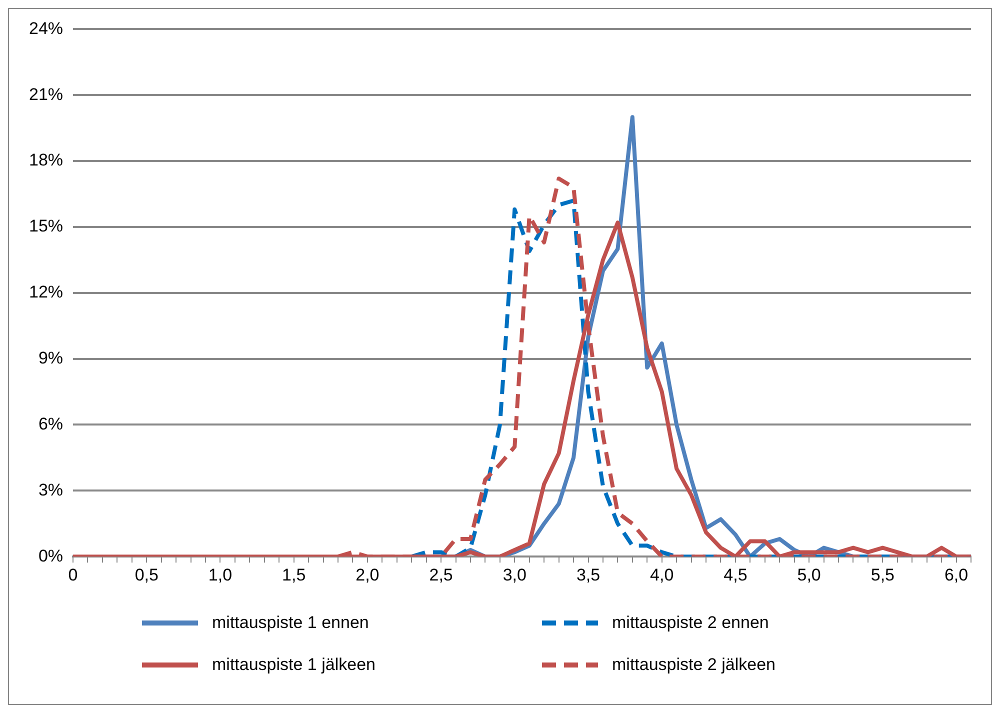 This screenshot has height=713, width=1000. Describe the element at coordinates (441, 574) in the screenshot. I see `x-tick-label: 2,5` at that location.